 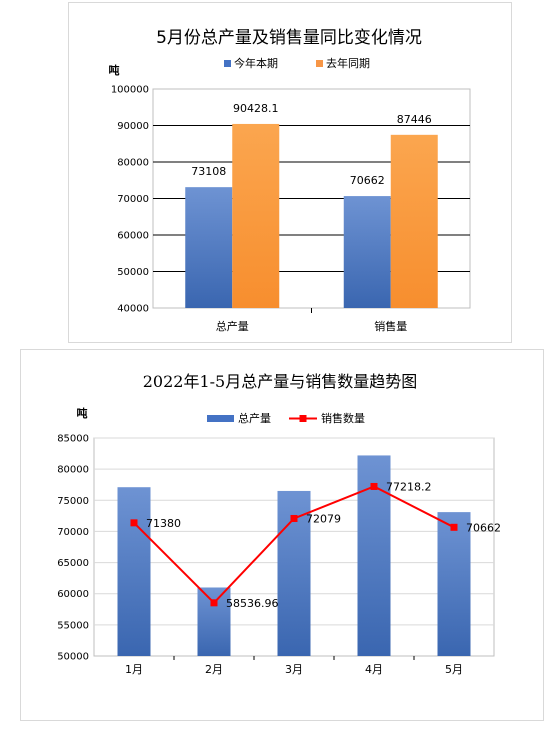 What do you see at coordinates (163, 523) in the screenshot?
I see `data-label: 71380` at bounding box center [163, 523].